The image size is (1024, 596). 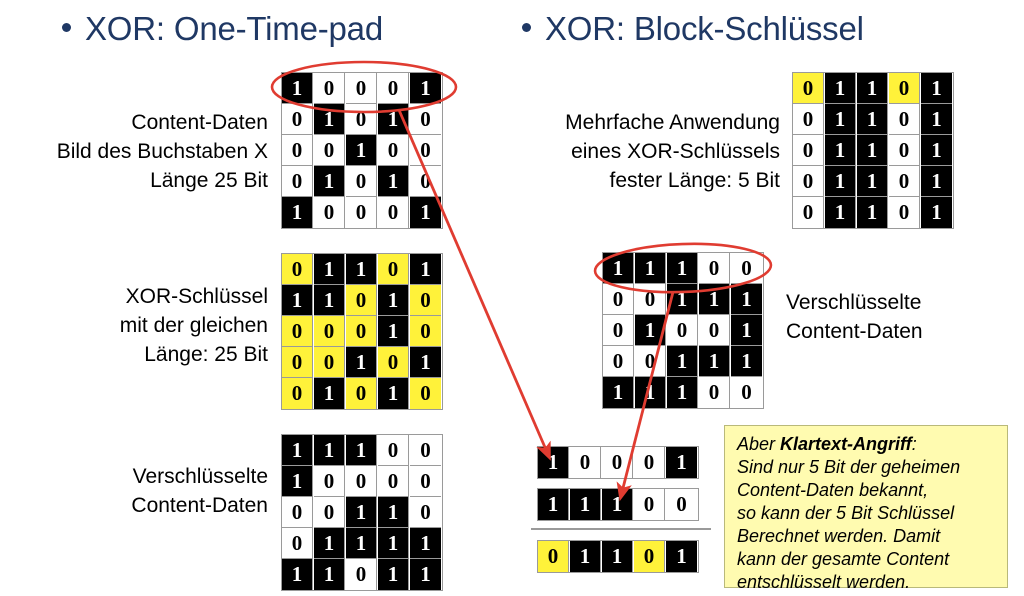 What do you see at coordinates (297, 481) in the screenshot?
I see `bit-cell-r2-c1: 1` at bounding box center [297, 481].